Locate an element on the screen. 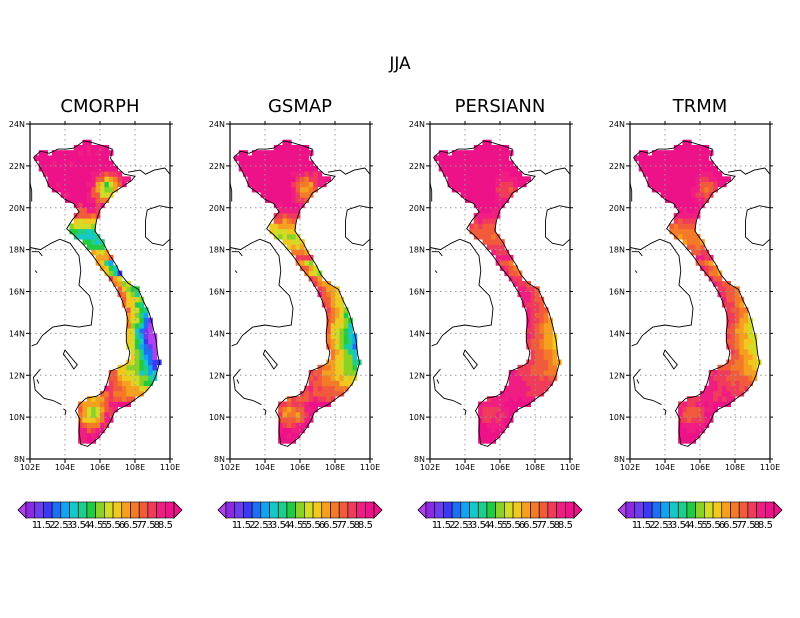  y-tick-label: 10N is located at coordinates (417, 417).